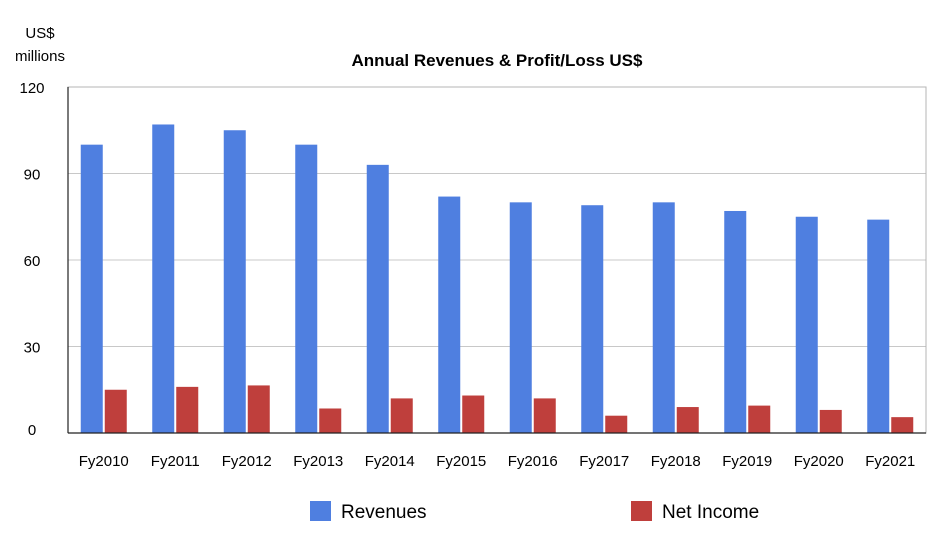  I want to click on y-tick-label: 60, so click(32, 261).